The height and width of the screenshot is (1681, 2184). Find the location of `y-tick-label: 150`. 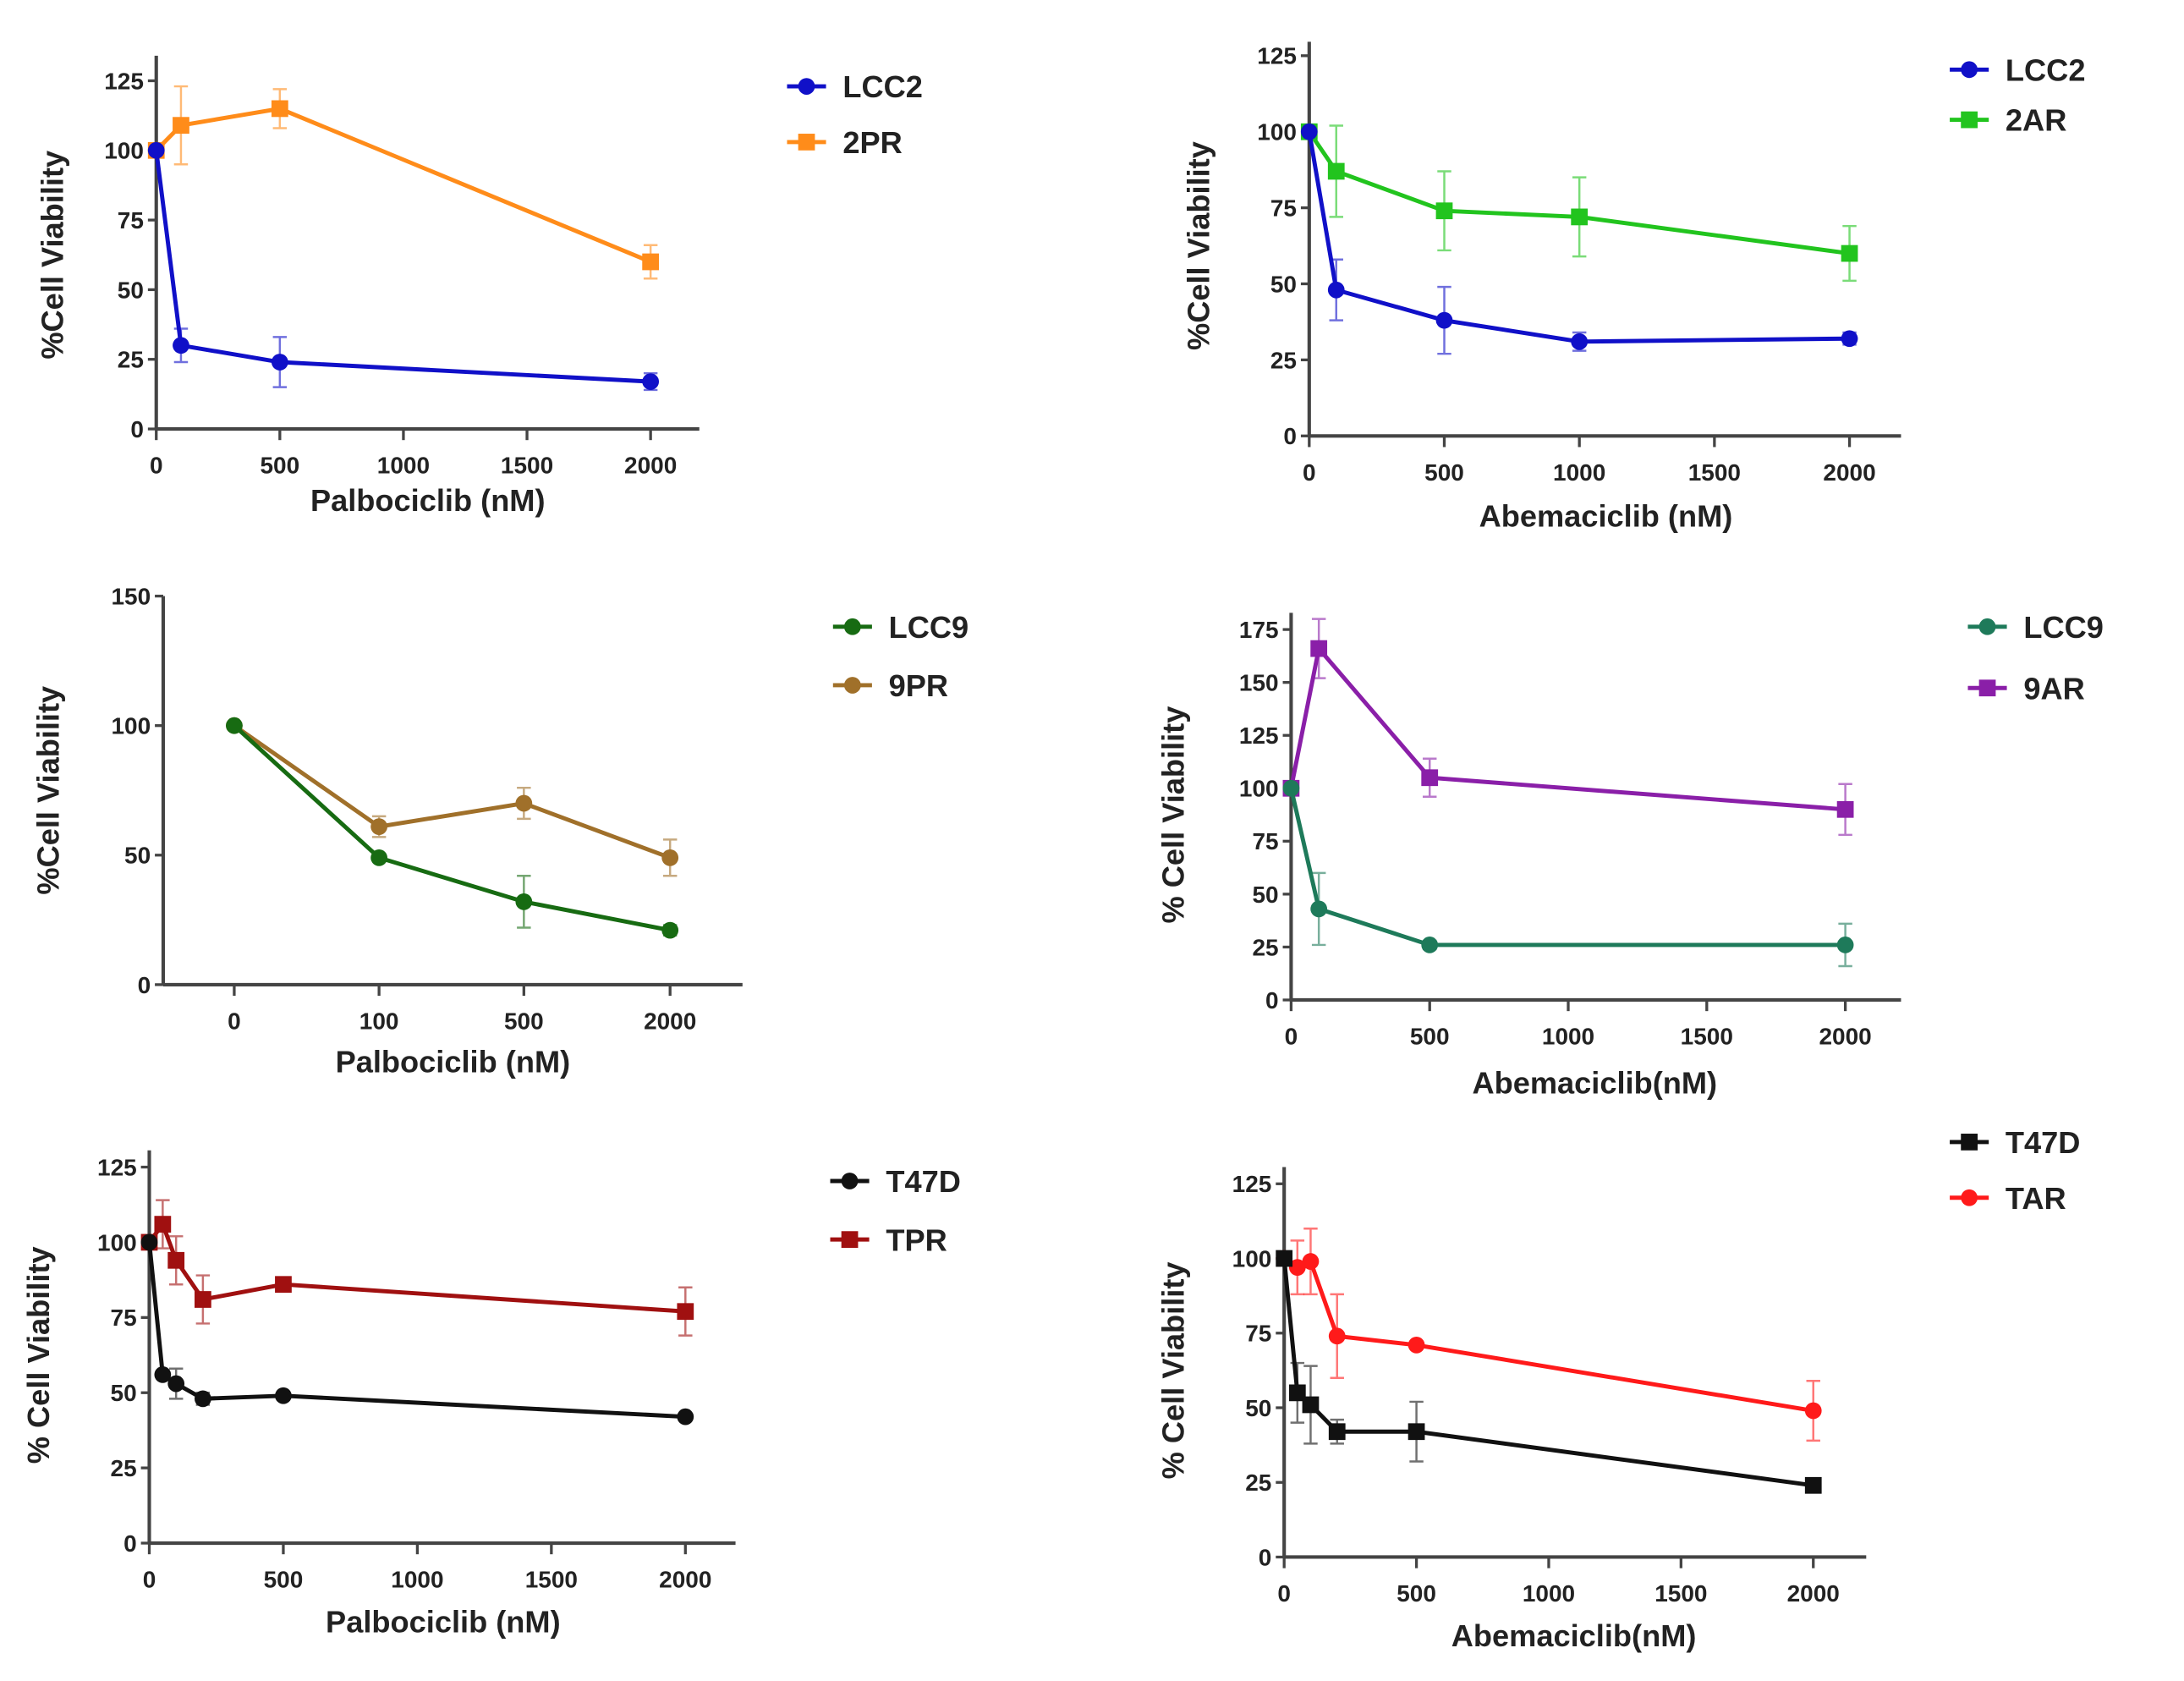

y-tick-label: 150 is located at coordinates (1259, 683).